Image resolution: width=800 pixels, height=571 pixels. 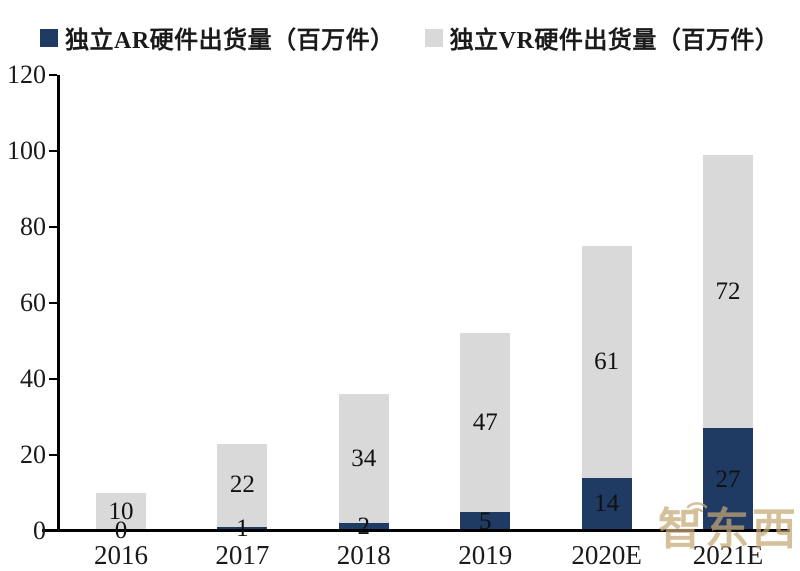 I want to click on bar-value-label: 2, so click(x=364, y=527).